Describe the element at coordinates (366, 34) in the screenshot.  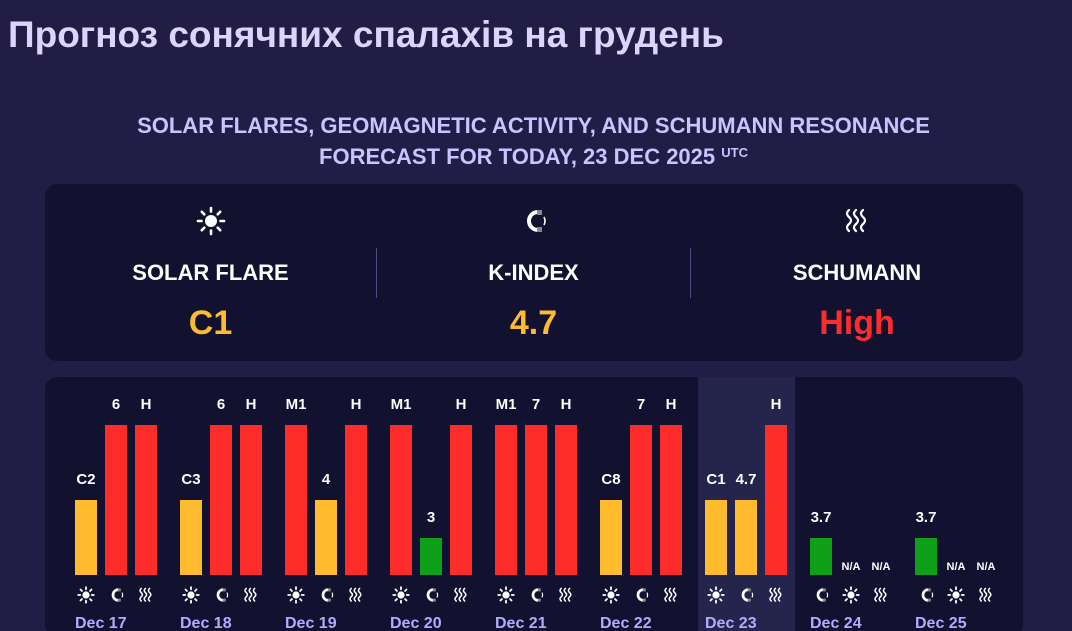
I see `page-title: Прогноз сонячних спалахів на грудень` at that location.